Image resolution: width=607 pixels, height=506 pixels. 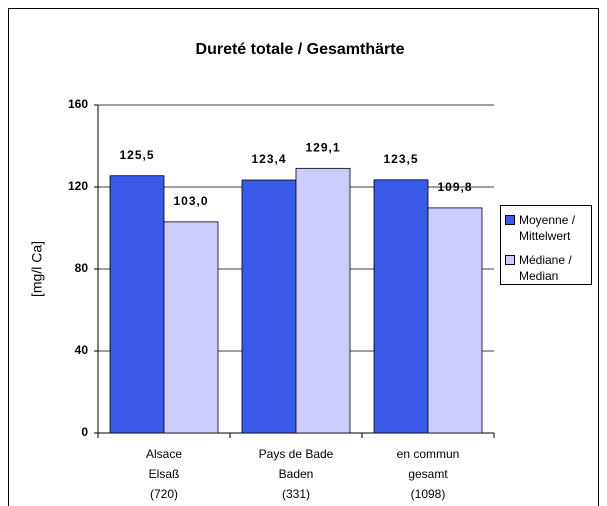 I want to click on value-label: 103,0, so click(x=190, y=201).